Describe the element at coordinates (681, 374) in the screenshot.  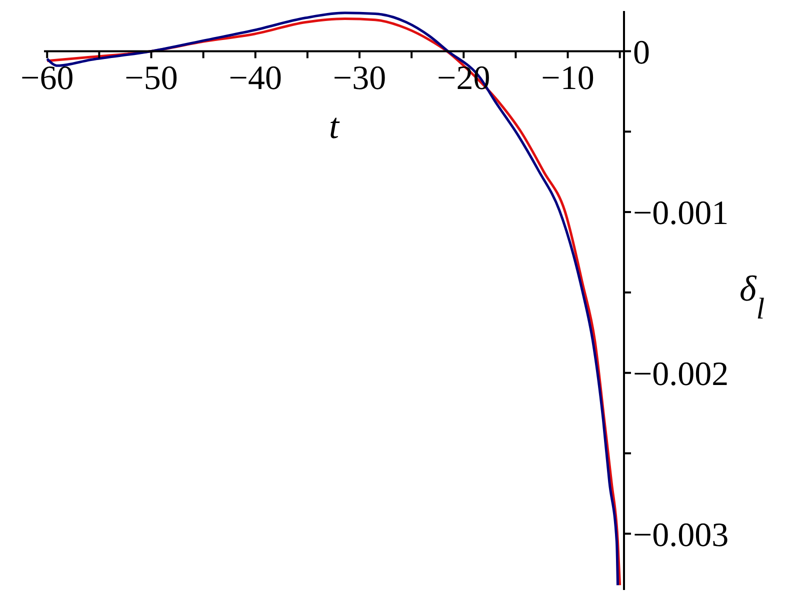
I see `y-tick-label: −0.002` at that location.